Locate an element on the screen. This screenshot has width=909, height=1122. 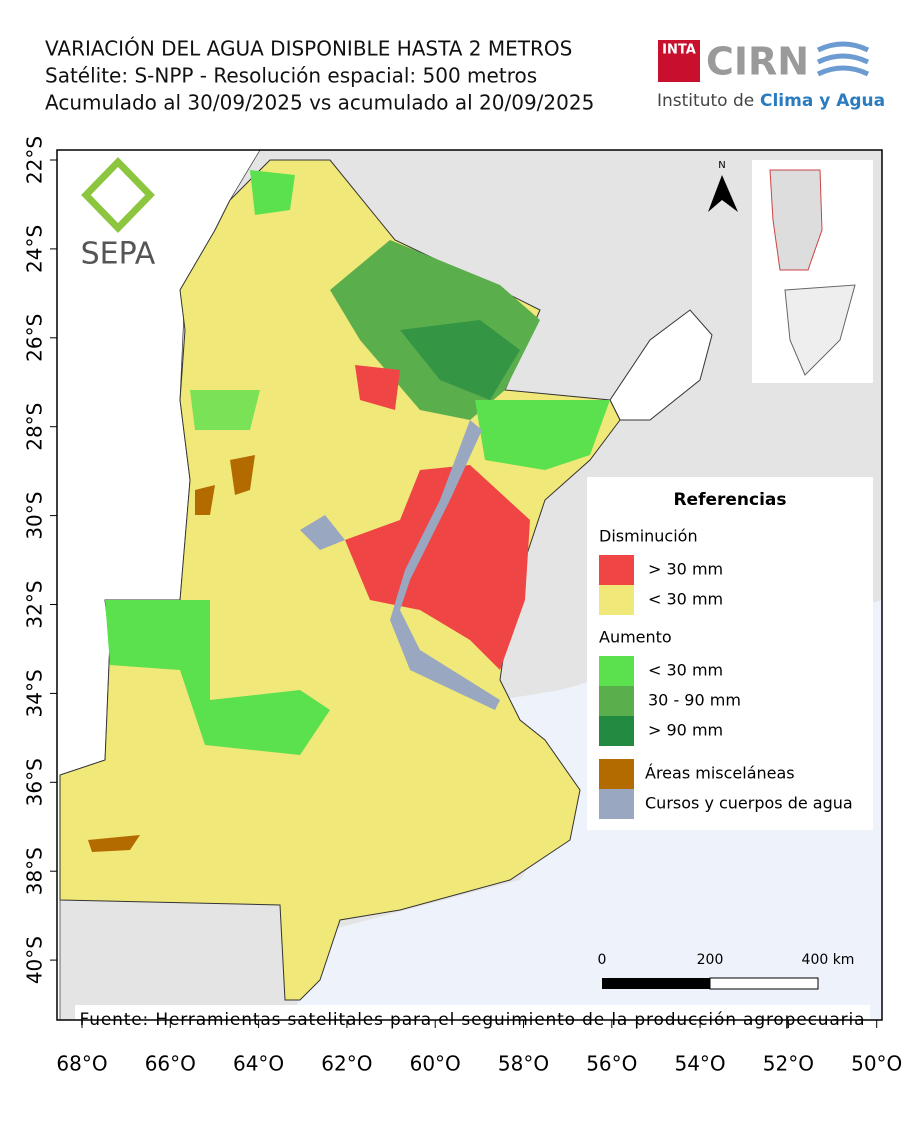
lat-label: 28°S is located at coordinates (35, 427).